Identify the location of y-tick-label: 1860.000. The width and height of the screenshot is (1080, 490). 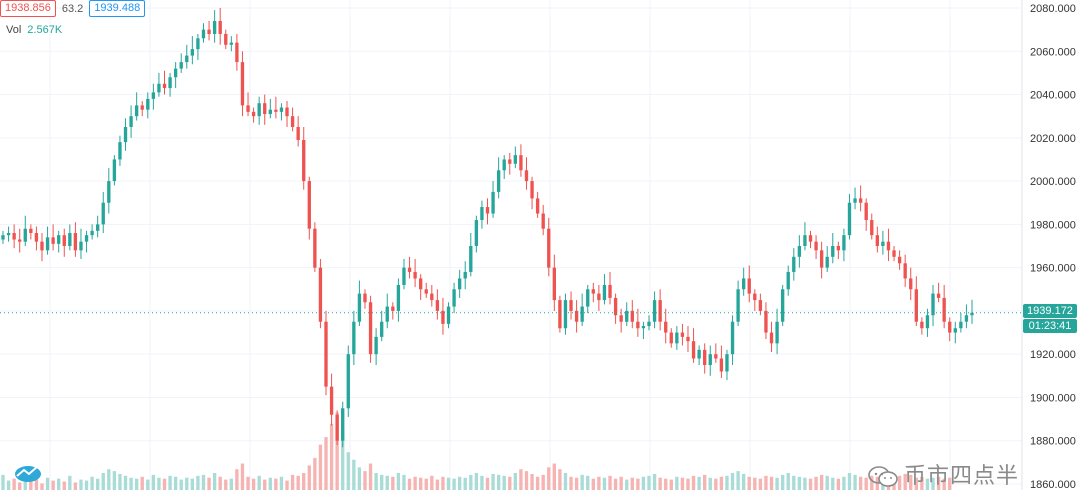
(1053, 484).